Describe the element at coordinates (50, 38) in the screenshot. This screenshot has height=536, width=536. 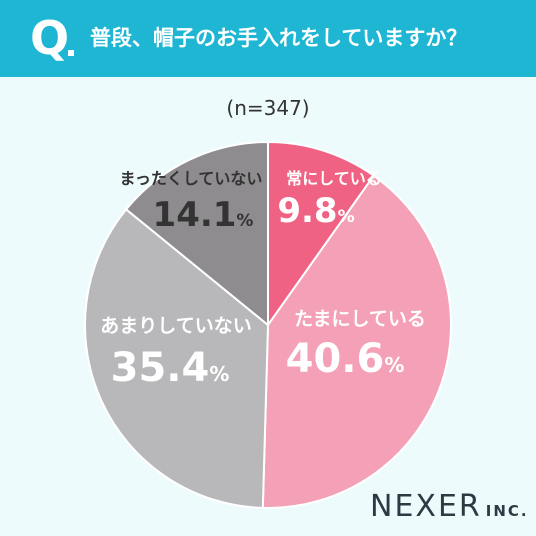
I see `q-mark: Q` at that location.